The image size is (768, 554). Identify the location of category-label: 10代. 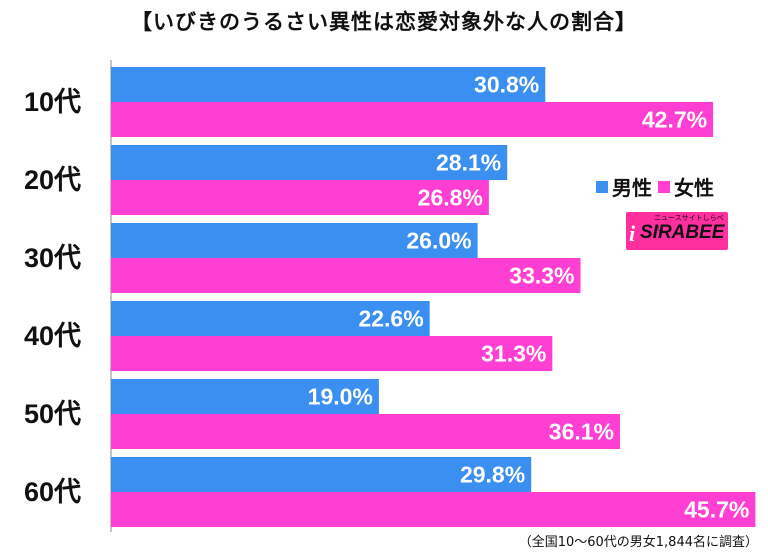
(52, 102).